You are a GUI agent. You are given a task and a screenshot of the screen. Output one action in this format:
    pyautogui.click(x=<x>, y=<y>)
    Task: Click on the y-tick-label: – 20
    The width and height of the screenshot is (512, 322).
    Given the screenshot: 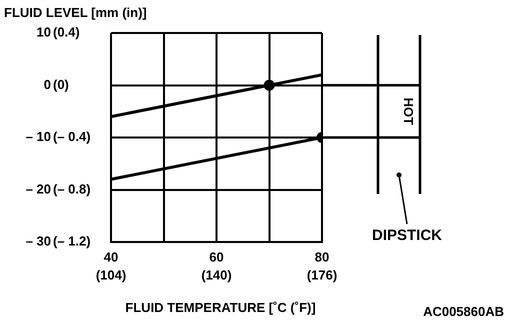 What is the action you would take?
    pyautogui.click(x=38, y=188)
    